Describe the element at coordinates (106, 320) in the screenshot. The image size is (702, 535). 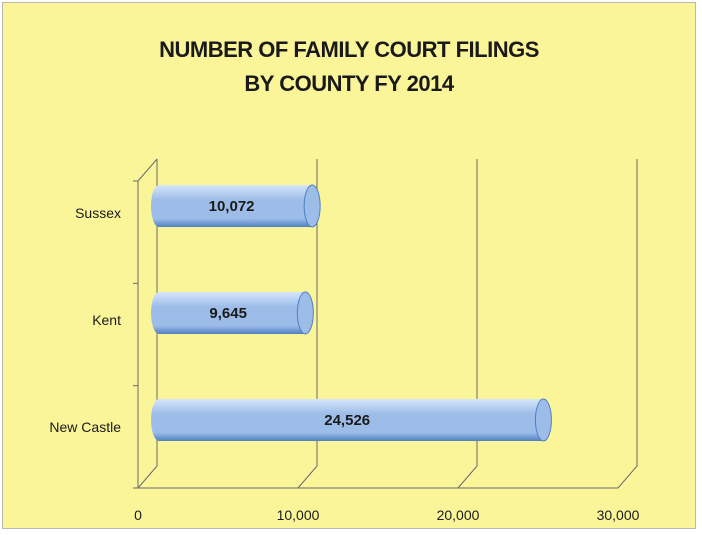
I see `category-label-1: Kent` at that location.